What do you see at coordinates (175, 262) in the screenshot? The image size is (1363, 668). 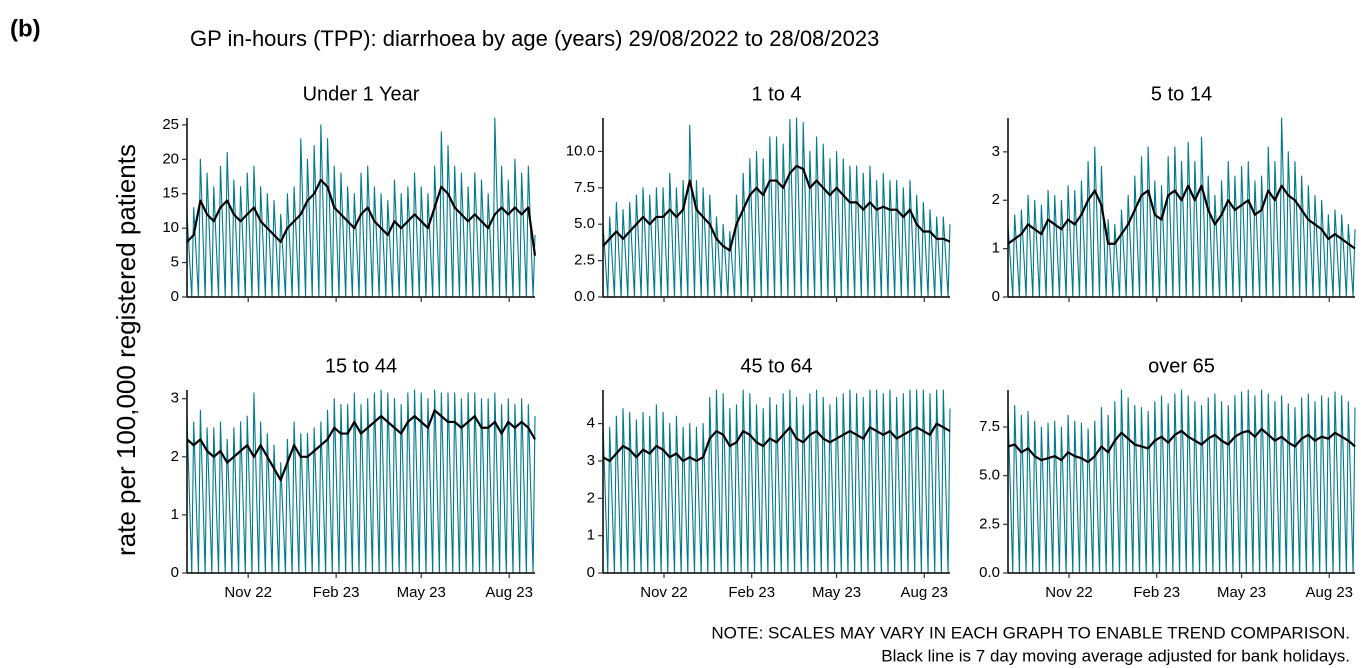 I see `y-tick-label: 5` at bounding box center [175, 262].